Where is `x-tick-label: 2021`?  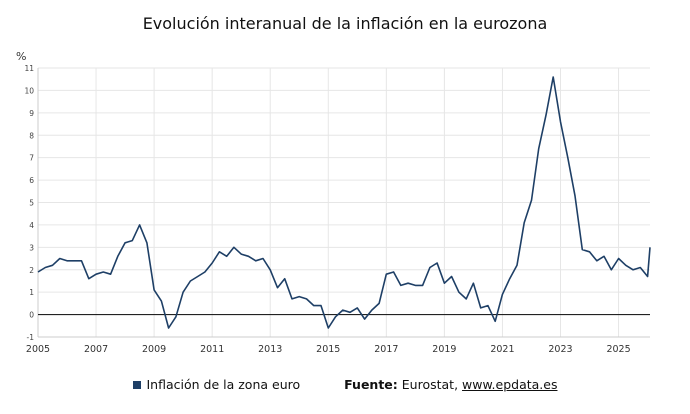 x-tick-label: 2021 is located at coordinates (502, 349).